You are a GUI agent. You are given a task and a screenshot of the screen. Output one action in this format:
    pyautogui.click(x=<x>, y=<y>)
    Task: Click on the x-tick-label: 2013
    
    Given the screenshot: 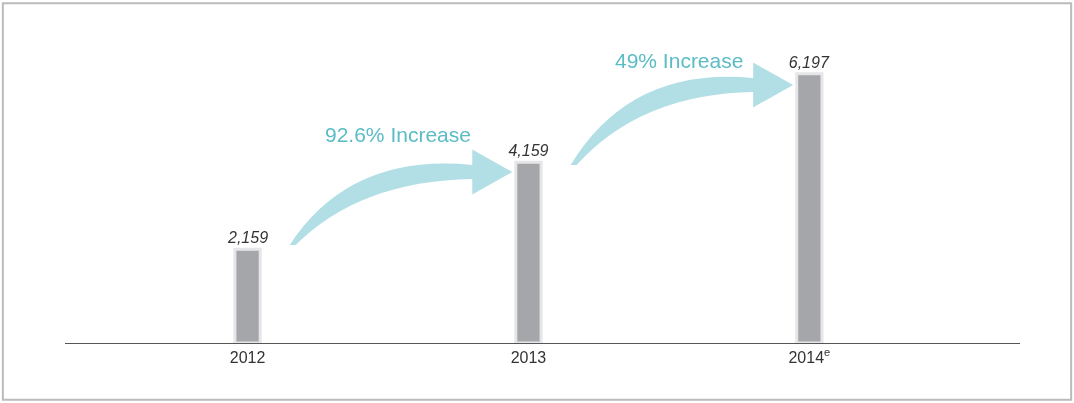 What is the action you would take?
    pyautogui.click(x=528, y=358)
    